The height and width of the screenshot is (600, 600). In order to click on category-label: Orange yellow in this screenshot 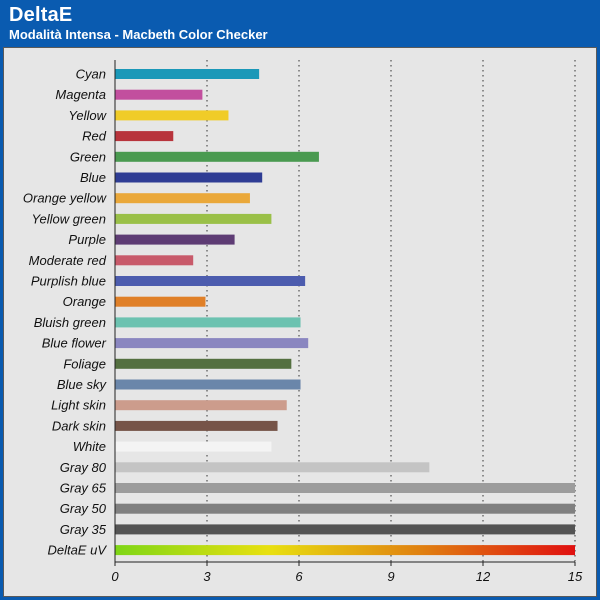, I will do `click(65, 198)`.